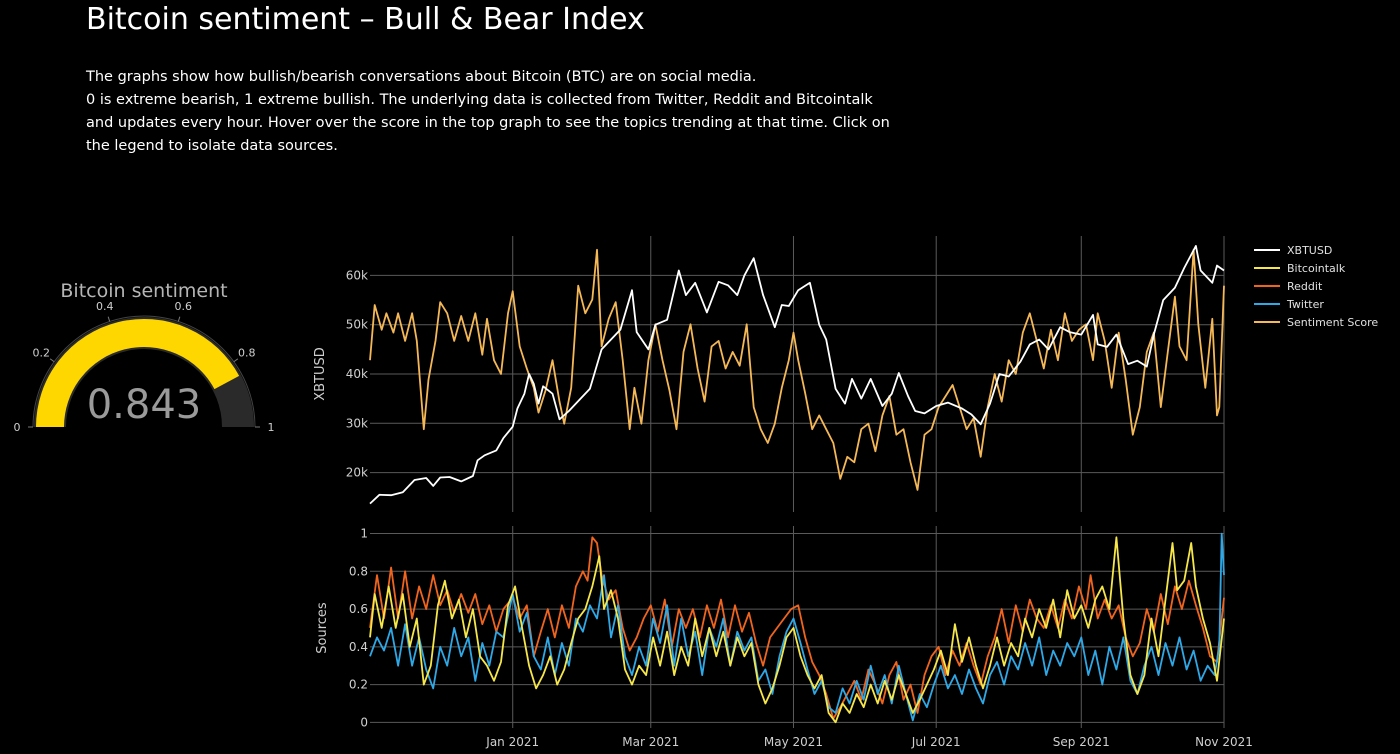 Image resolution: width=1400 pixels, height=754 pixels. I want to click on gauge-outline, so click(144, 371).